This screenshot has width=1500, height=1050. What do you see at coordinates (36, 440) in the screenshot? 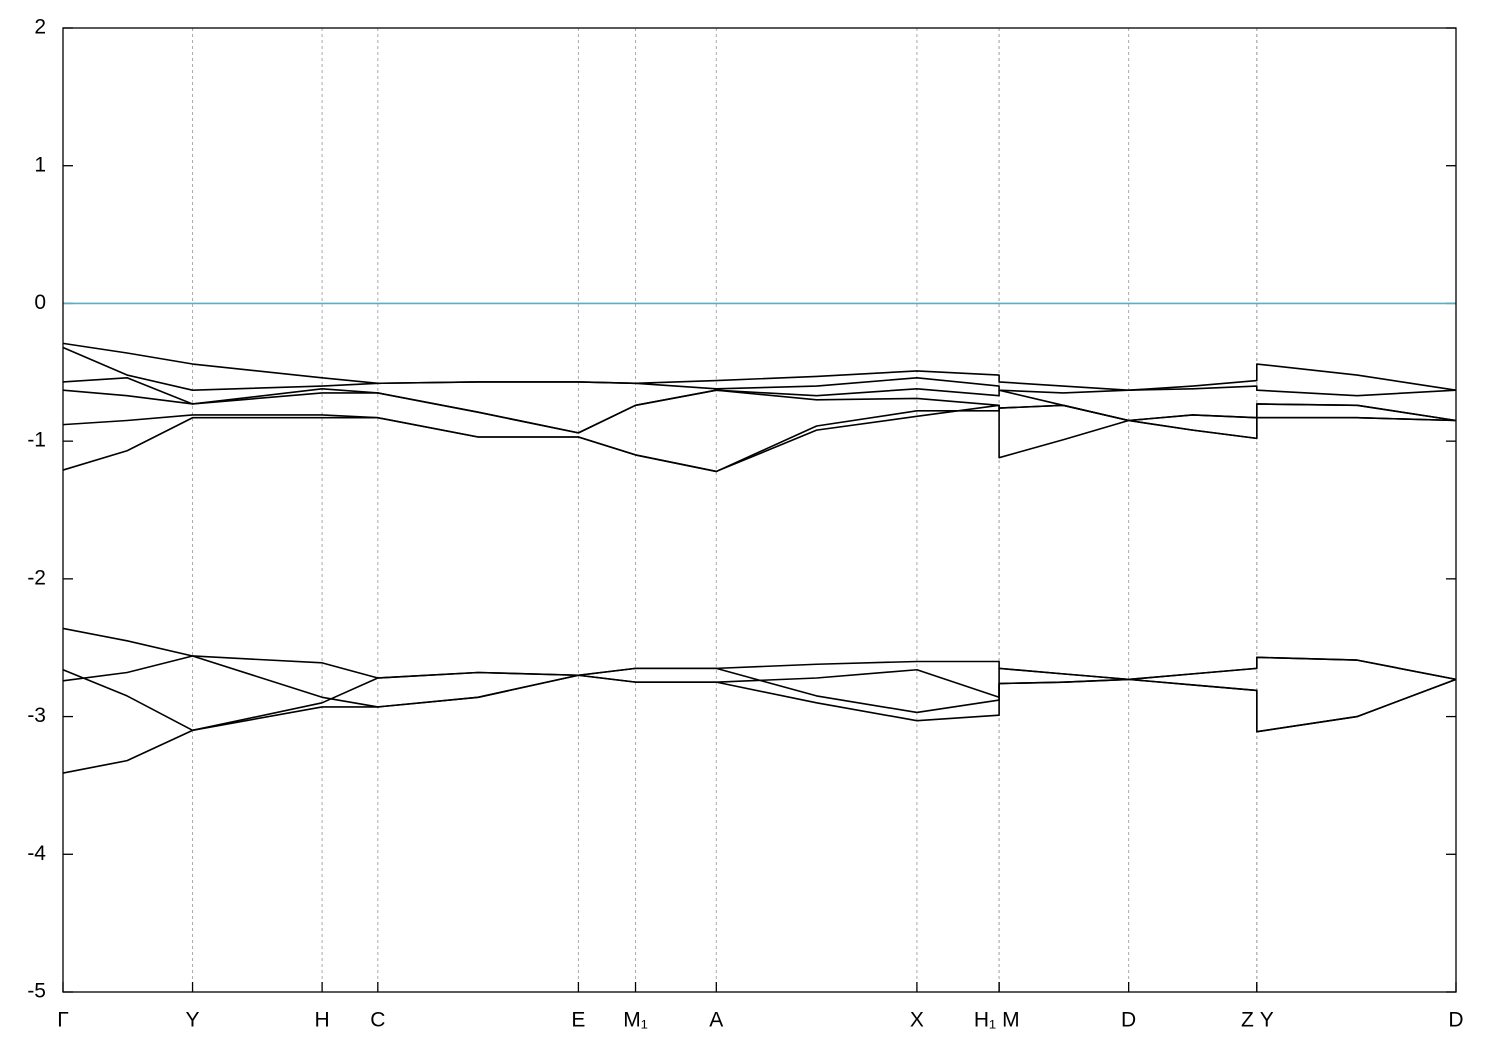
I see `y-tick-label: -1` at bounding box center [36, 440].